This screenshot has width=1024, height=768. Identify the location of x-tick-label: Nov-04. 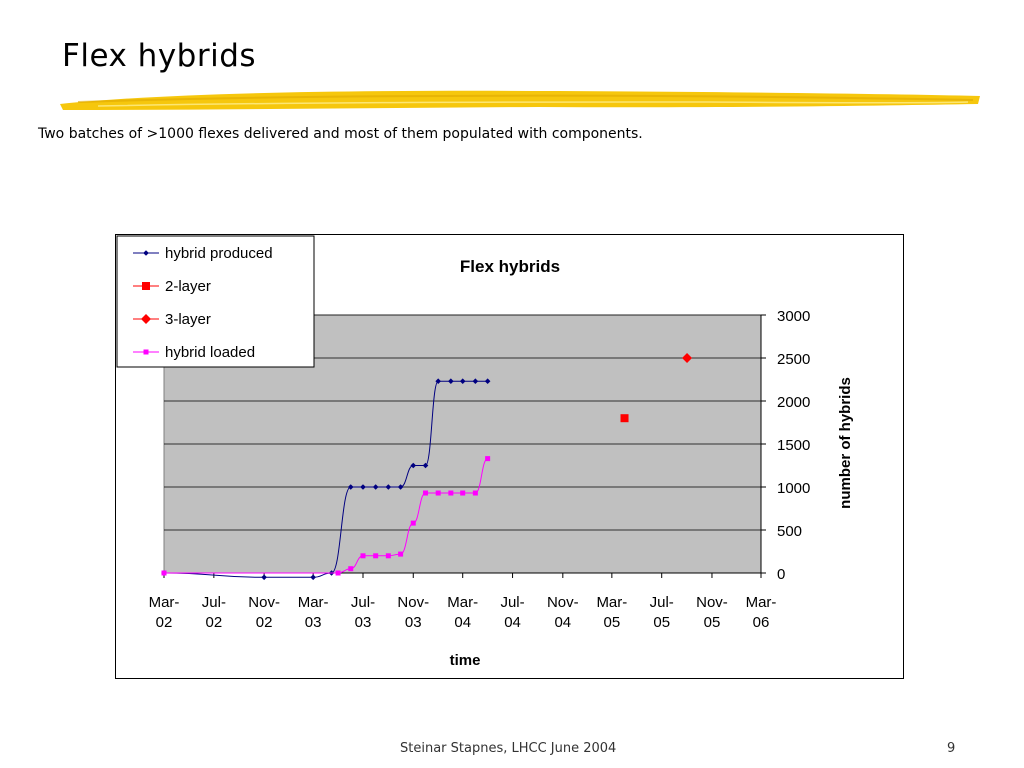
(563, 612).